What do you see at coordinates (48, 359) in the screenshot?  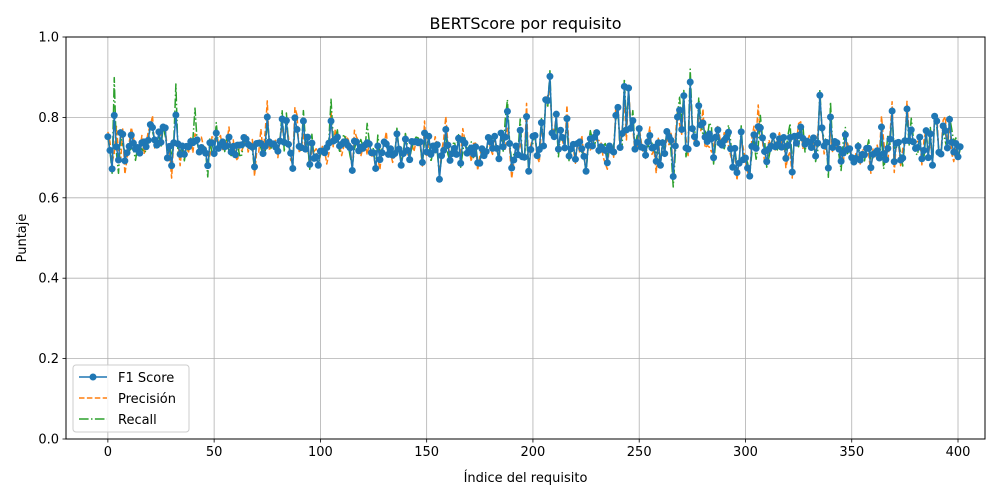 I see `y-tick-label: 0.2` at bounding box center [48, 359].